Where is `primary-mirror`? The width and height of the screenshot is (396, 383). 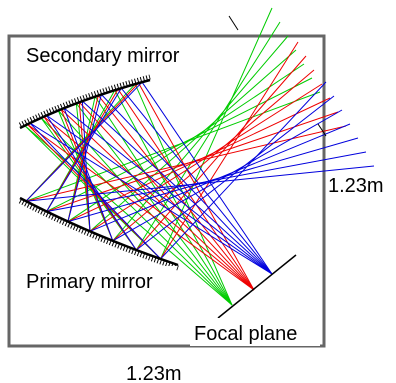 primary-mirror is located at coordinates (99, 231).